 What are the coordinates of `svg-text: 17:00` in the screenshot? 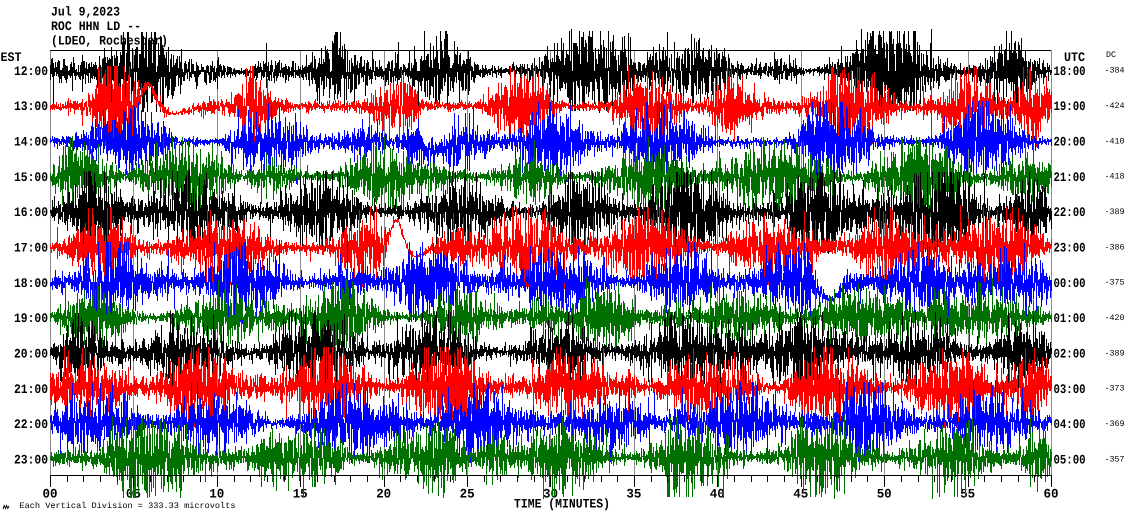 It's located at (31, 248).